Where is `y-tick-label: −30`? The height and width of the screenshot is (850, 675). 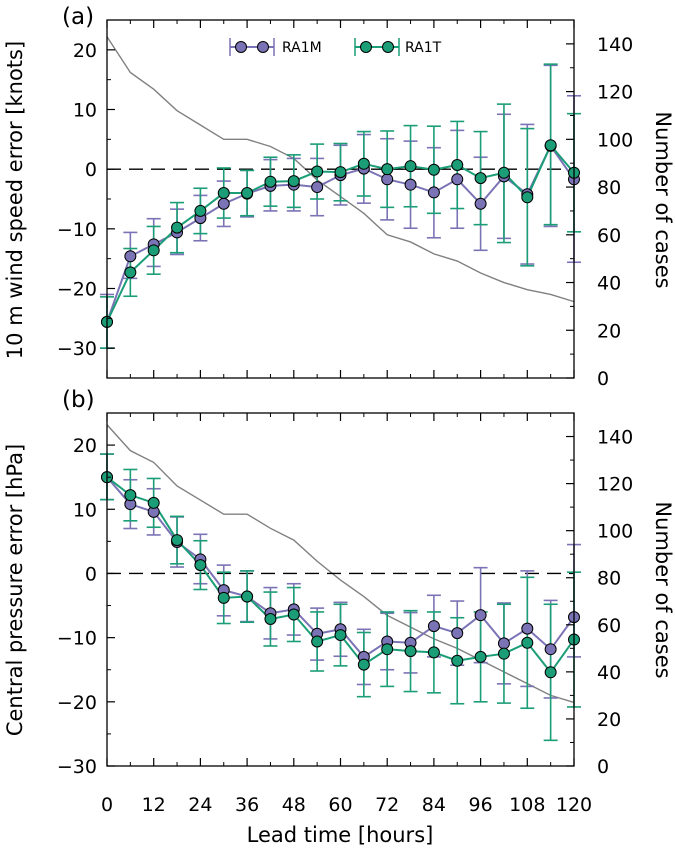
y-tick-label: −30 is located at coordinates (77, 767).